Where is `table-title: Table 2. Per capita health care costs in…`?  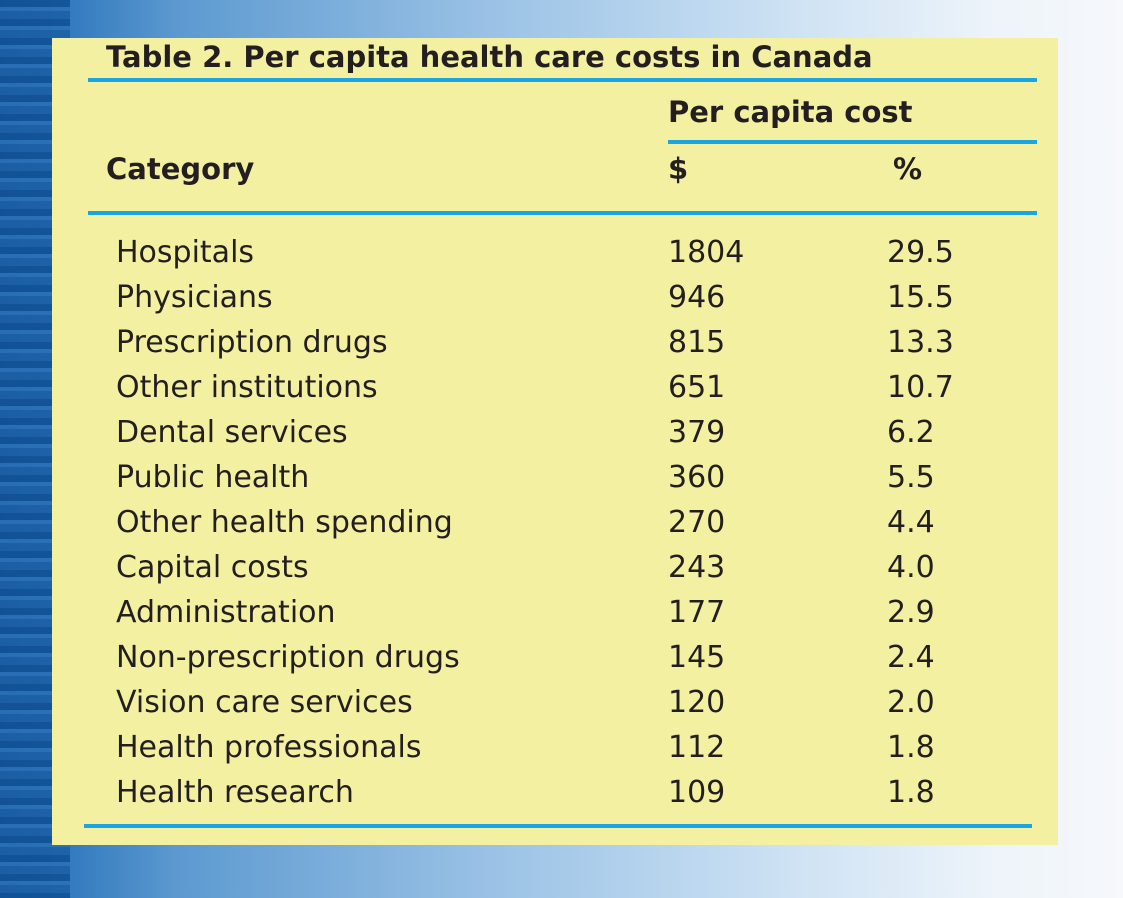
table-title: Table 2. Per capita health care costs in… is located at coordinates (489, 57).